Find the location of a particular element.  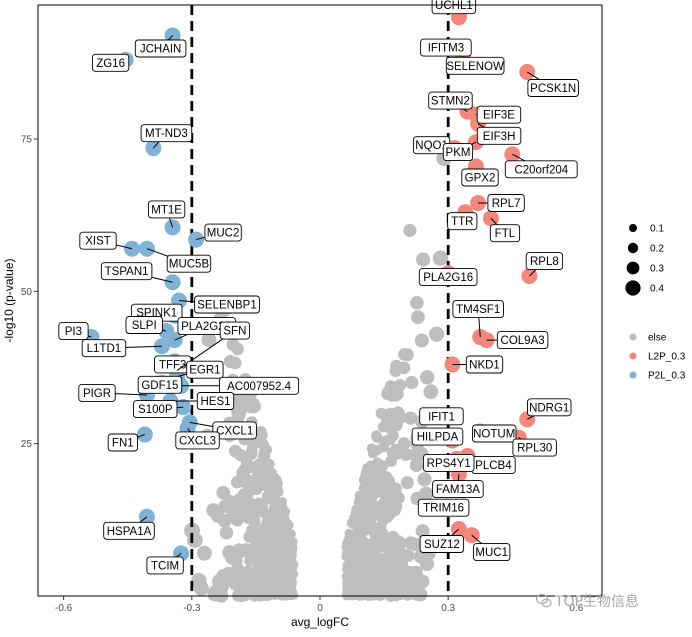

legend: 0.1 0.2 0.3 0.4 else L2P_0.3 P2L_0.3 is located at coordinates (655, 303).